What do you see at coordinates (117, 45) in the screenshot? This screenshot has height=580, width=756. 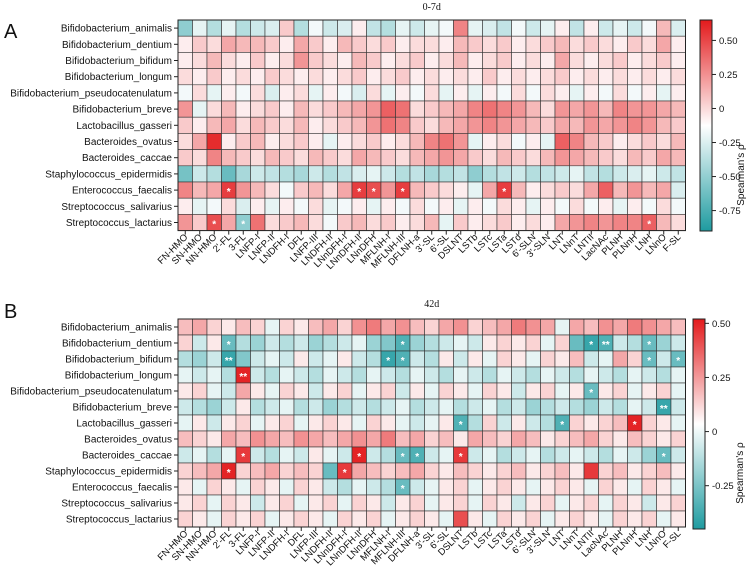 I see `row-label: Bifidobacterium_dentium` at bounding box center [117, 45].